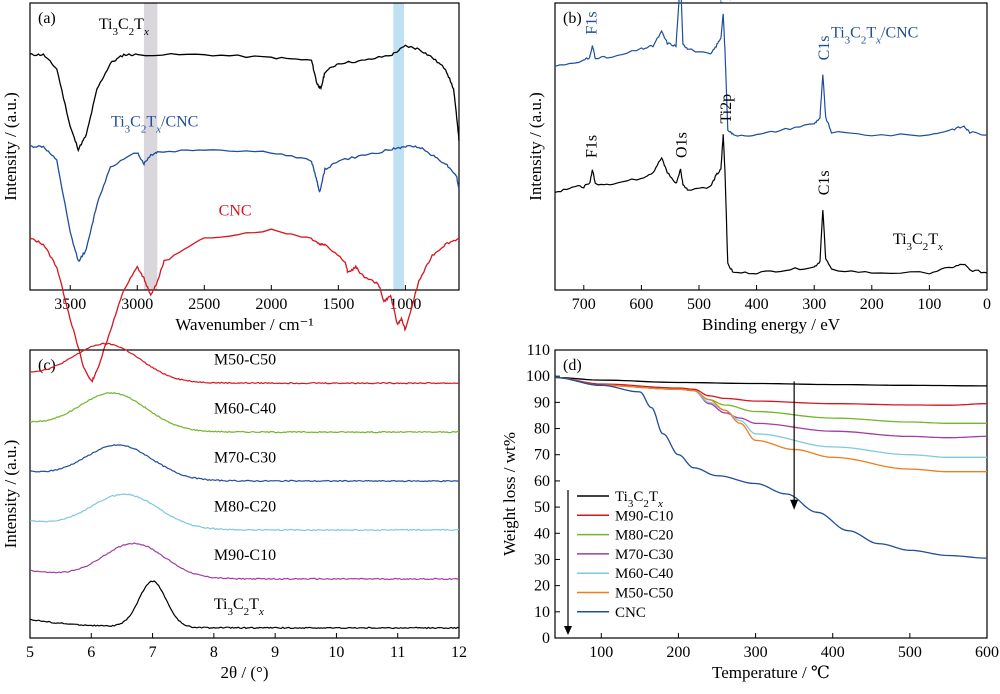 The width and height of the screenshot is (1000, 694). I want to click on x-tick-label: 7, so click(153, 652).